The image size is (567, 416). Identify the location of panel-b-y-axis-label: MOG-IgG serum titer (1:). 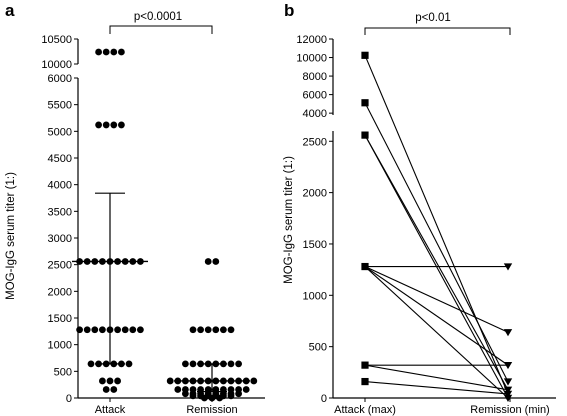
(289, 220).